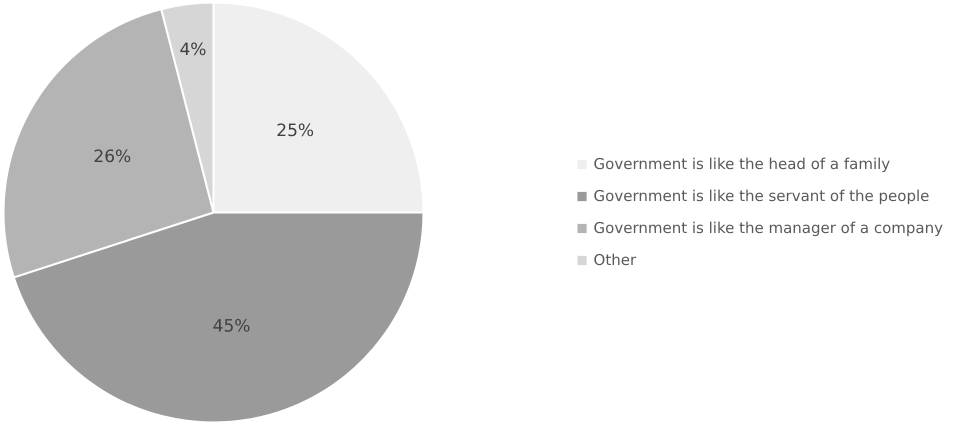  Describe the element at coordinates (615, 260) in the screenshot. I see `legend-label: Other` at that location.